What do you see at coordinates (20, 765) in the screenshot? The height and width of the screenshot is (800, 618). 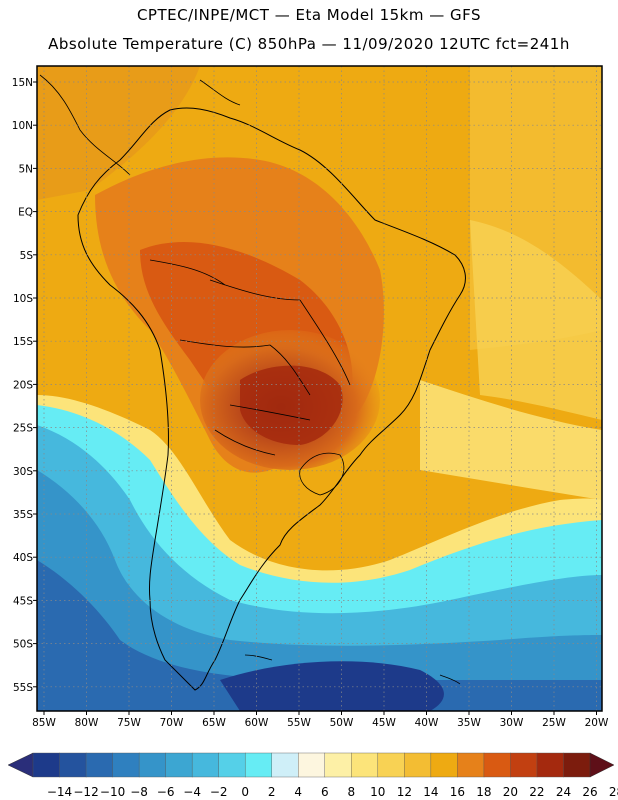 I see `colorbar-left-arrow` at bounding box center [20, 765].